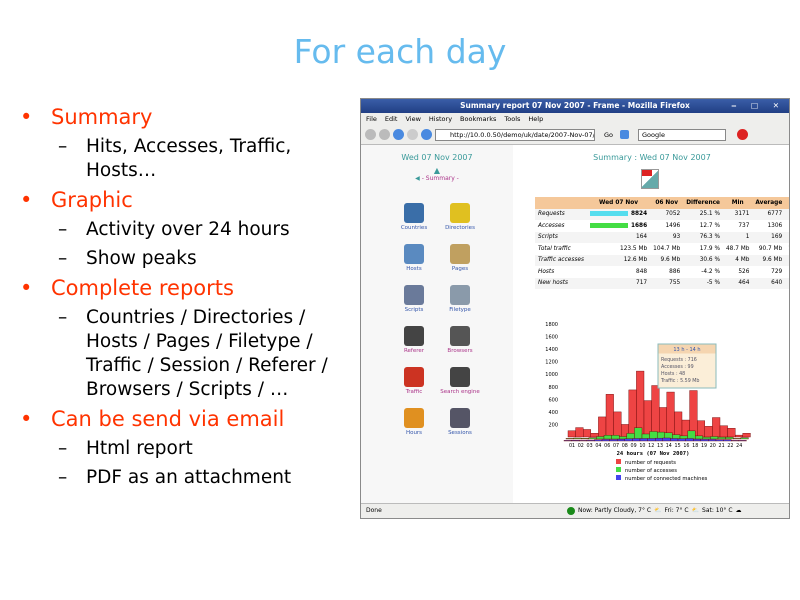 Image resolution: width=800 pixels, height=600 pixels. What do you see at coordinates (615, 510) in the screenshot?
I see `weather-now: Now: Partly Cloudy, 7° C` at bounding box center [615, 510].